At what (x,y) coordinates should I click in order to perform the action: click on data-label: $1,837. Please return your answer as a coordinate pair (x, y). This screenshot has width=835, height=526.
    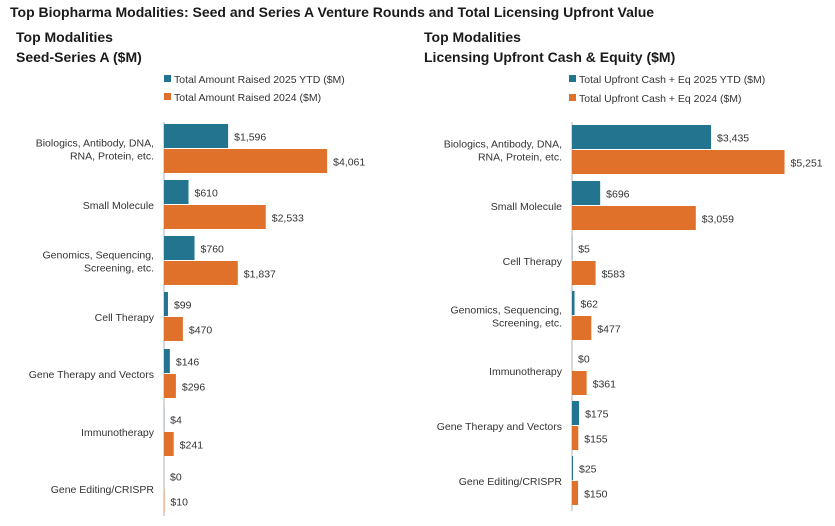
    Looking at the image, I should click on (260, 275).